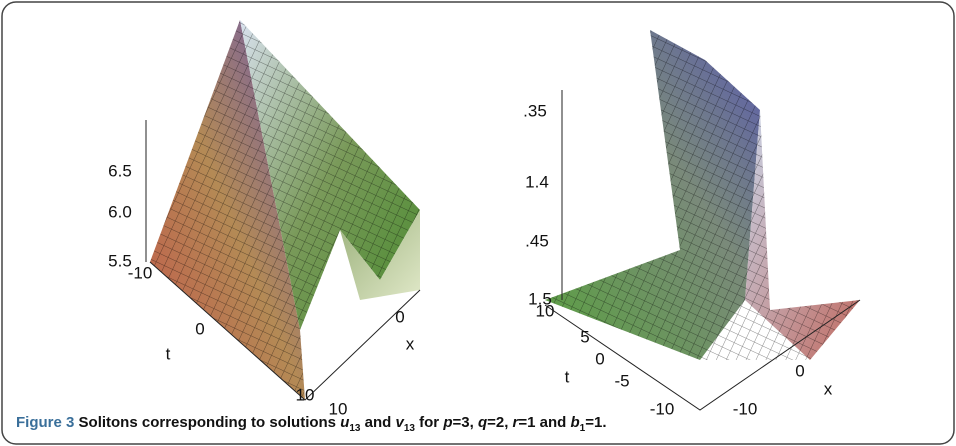 The height and width of the screenshot is (446, 956). I want to click on caption-text: =3,, so click(465, 422).